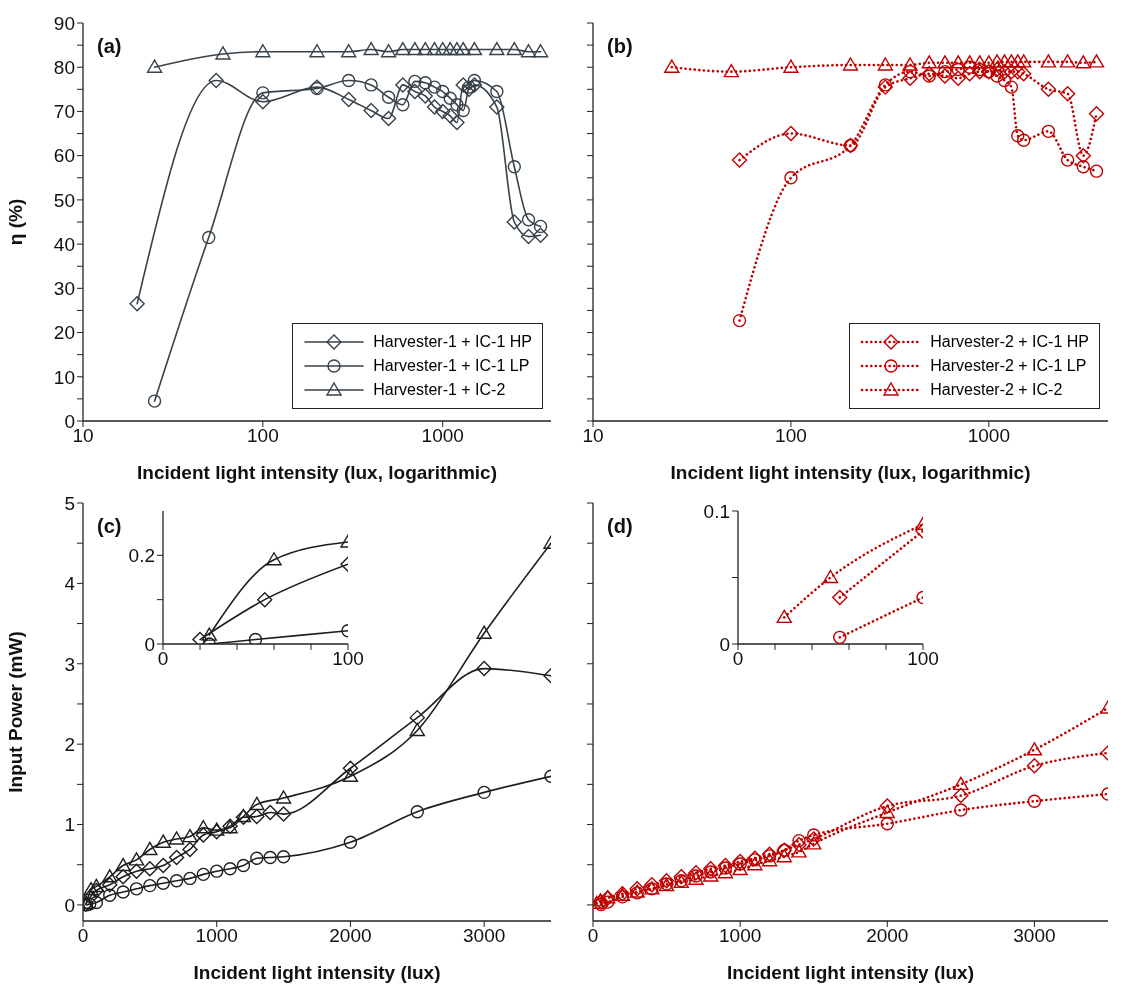 The image size is (1123, 996). I want to click on legend-label: Harvester-1 + IC-2, so click(439, 390).